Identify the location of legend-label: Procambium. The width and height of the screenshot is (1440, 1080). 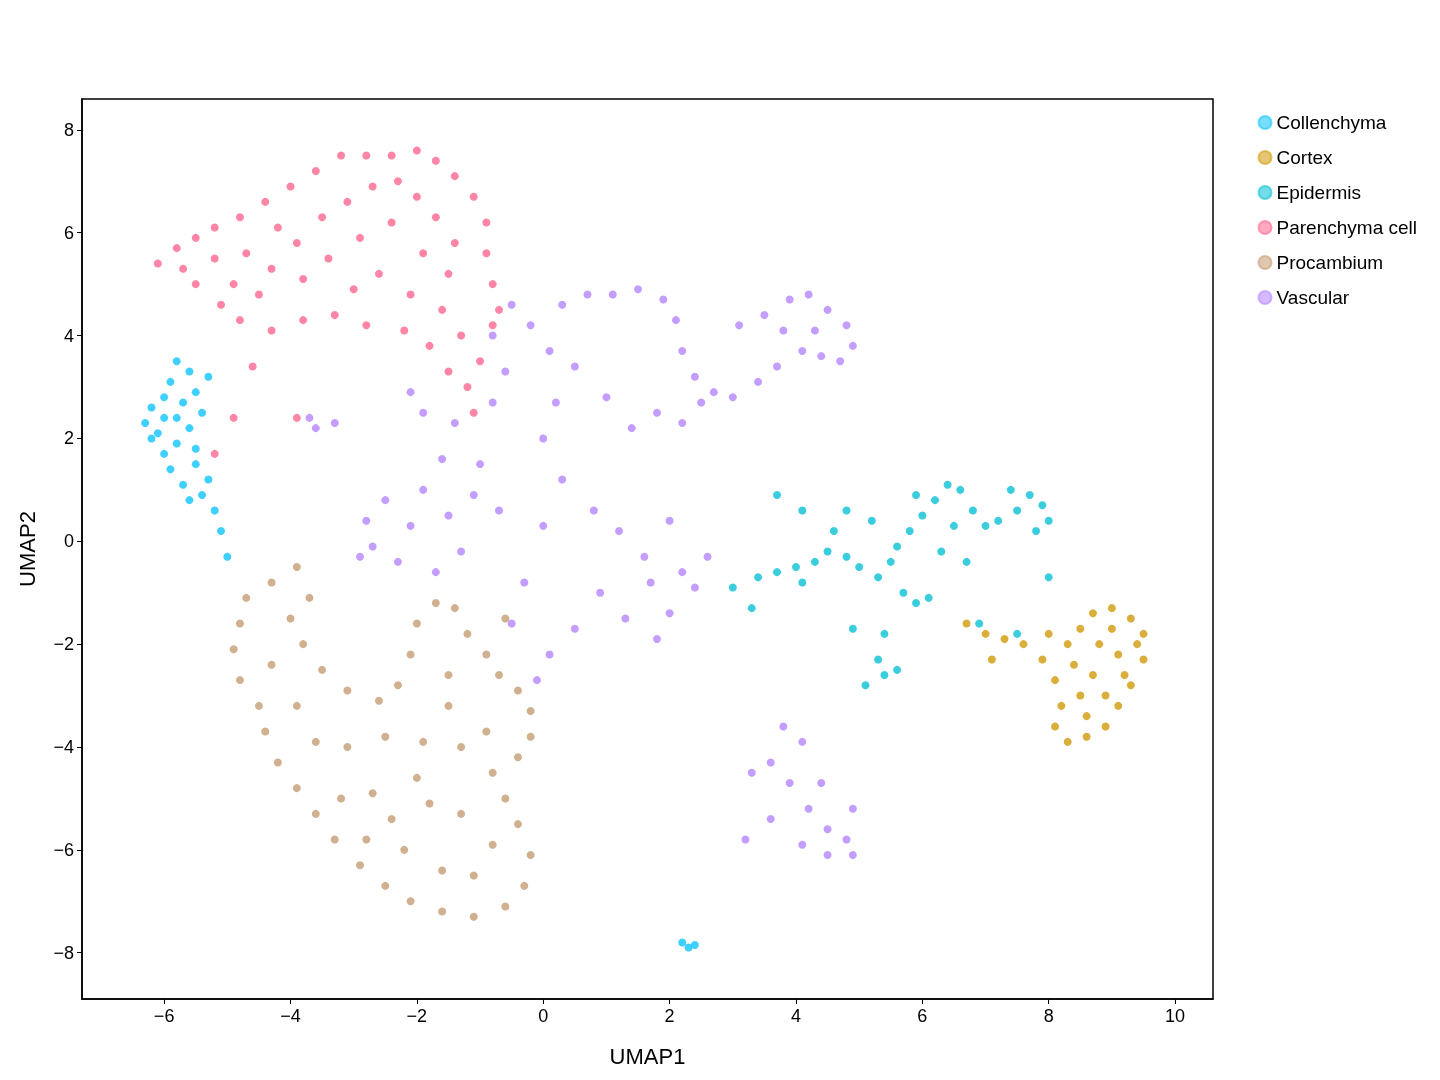
(1330, 262).